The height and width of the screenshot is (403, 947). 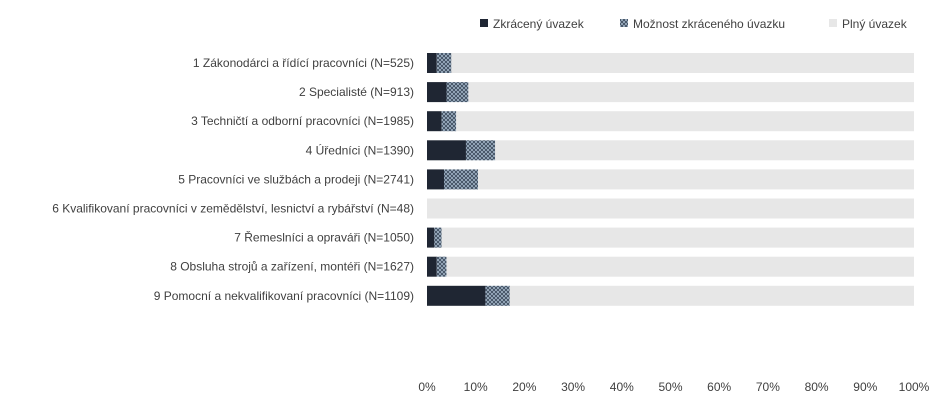 I want to click on x-tick-label: 70%, so click(x=768, y=387).